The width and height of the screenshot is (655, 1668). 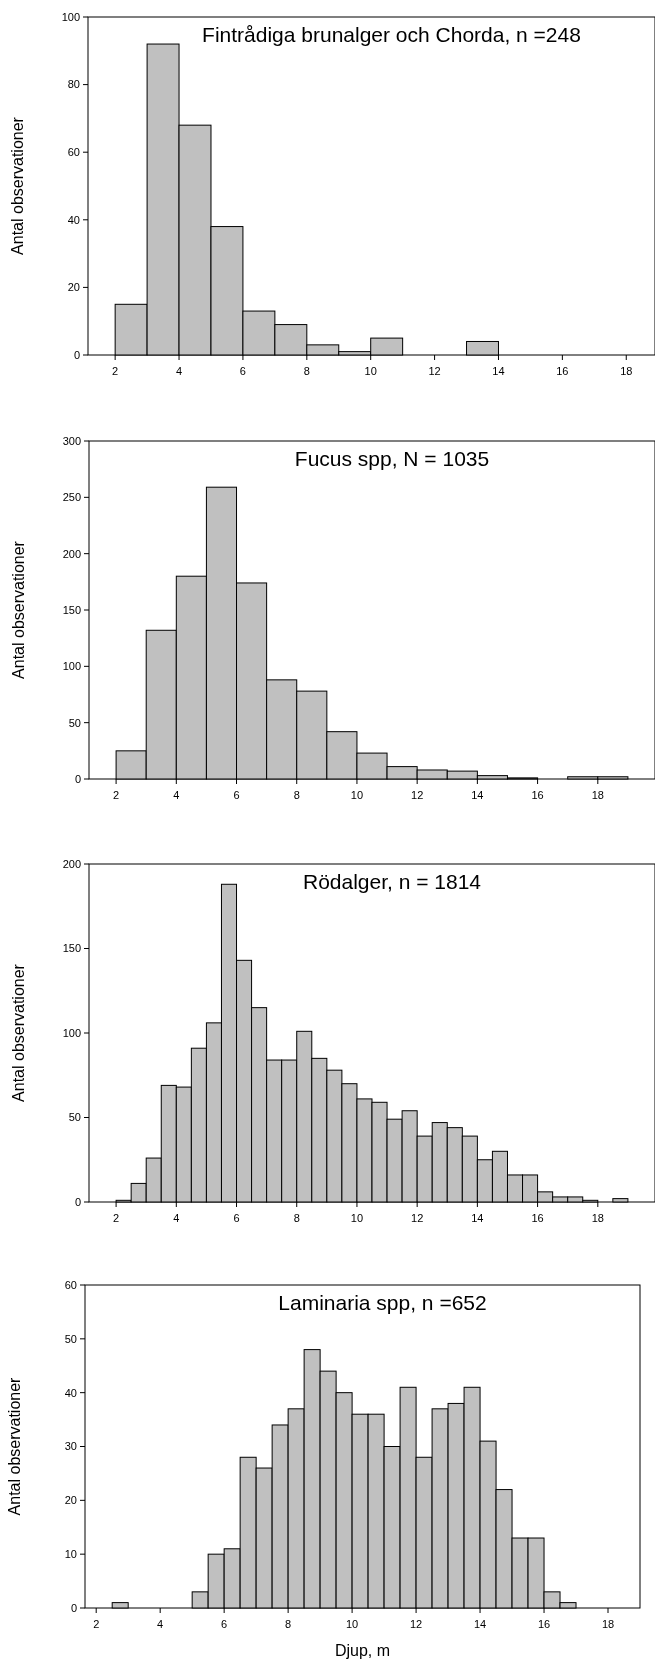 What do you see at coordinates (382, 1302) in the screenshot?
I see `chart-title: Laminaria spp, n =652` at bounding box center [382, 1302].